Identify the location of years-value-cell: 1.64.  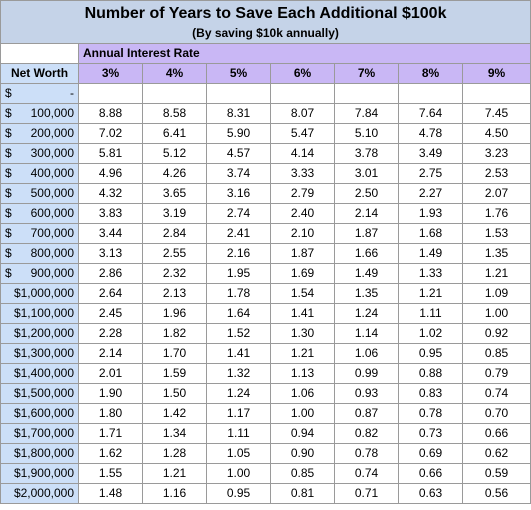
(238, 313).